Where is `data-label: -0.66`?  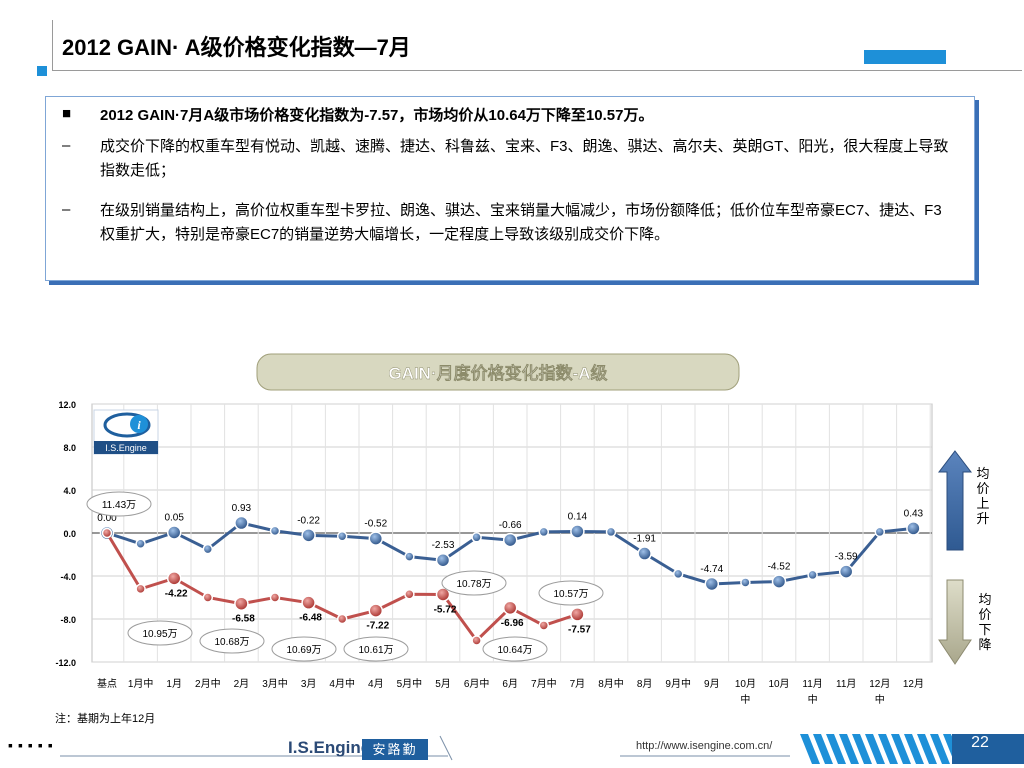 data-label: -0.66 is located at coordinates (510, 525).